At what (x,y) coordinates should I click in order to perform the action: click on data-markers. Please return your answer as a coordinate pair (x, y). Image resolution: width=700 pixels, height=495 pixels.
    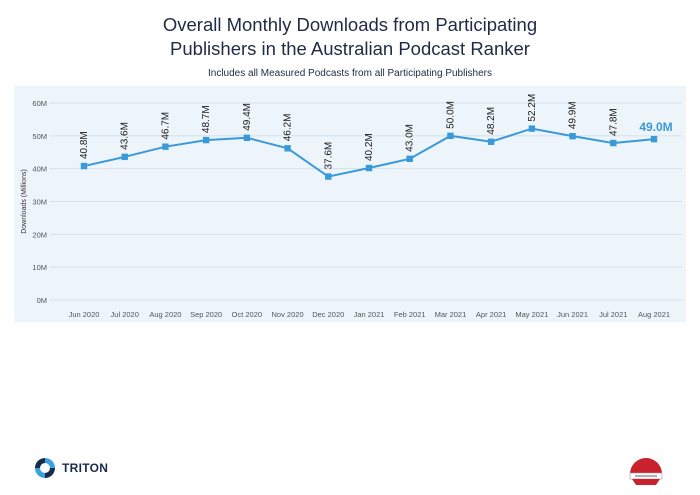
    Looking at the image, I should click on (369, 152).